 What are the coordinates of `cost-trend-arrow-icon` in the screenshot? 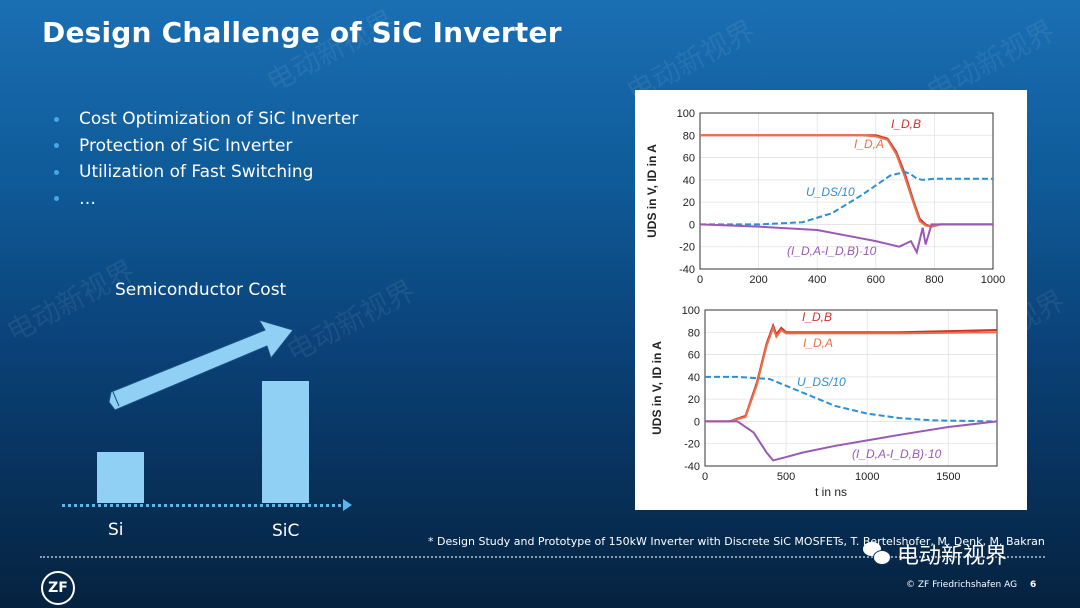 It's located at (201, 365).